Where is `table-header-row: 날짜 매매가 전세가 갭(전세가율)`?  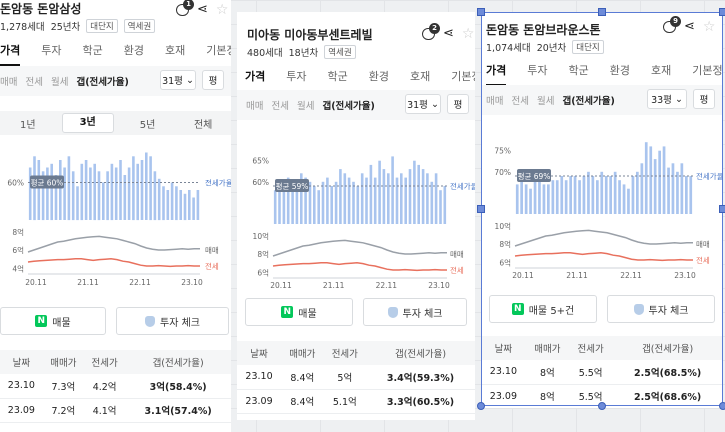 table-header-row: 날짜 매매가 전세가 갭(전세가율) is located at coordinates (602, 348).